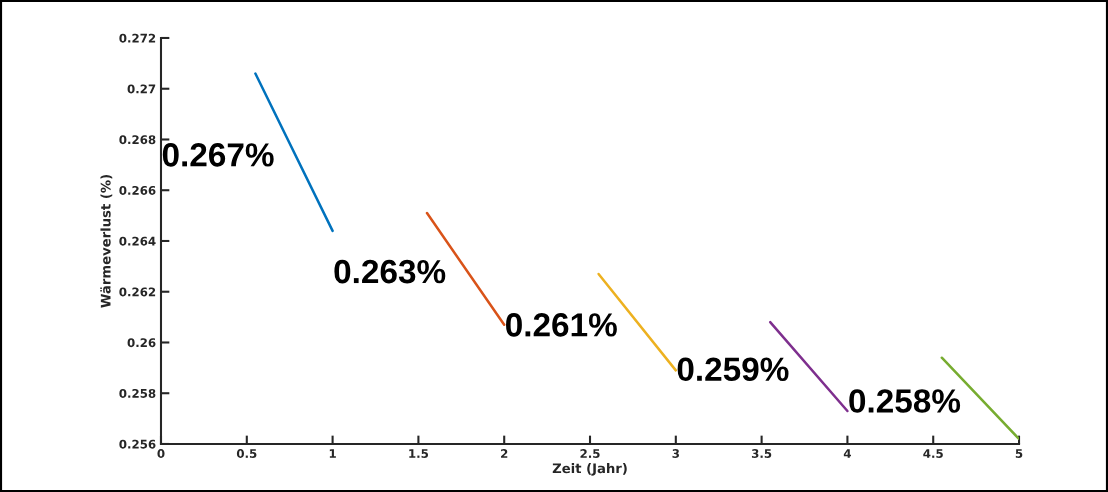  I want to click on x-tick-label: 5, so click(1019, 453).